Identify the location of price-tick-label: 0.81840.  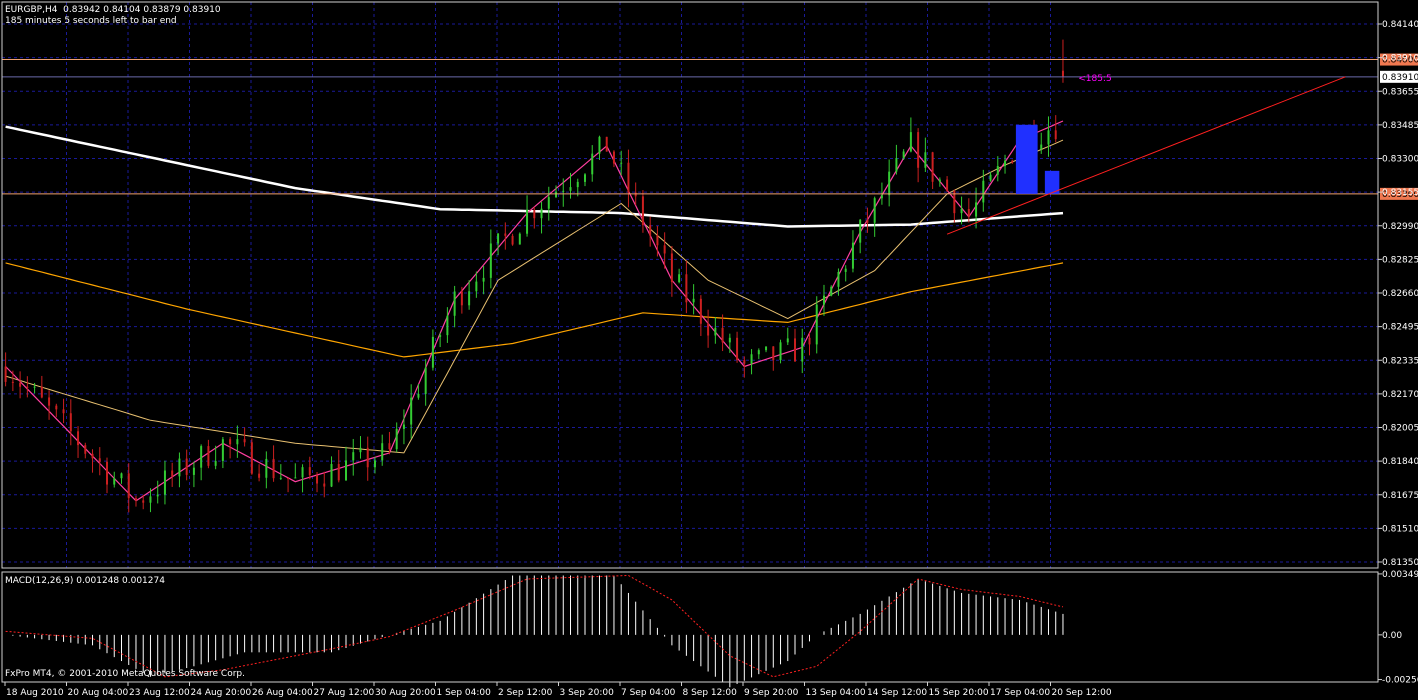
(1400, 462).